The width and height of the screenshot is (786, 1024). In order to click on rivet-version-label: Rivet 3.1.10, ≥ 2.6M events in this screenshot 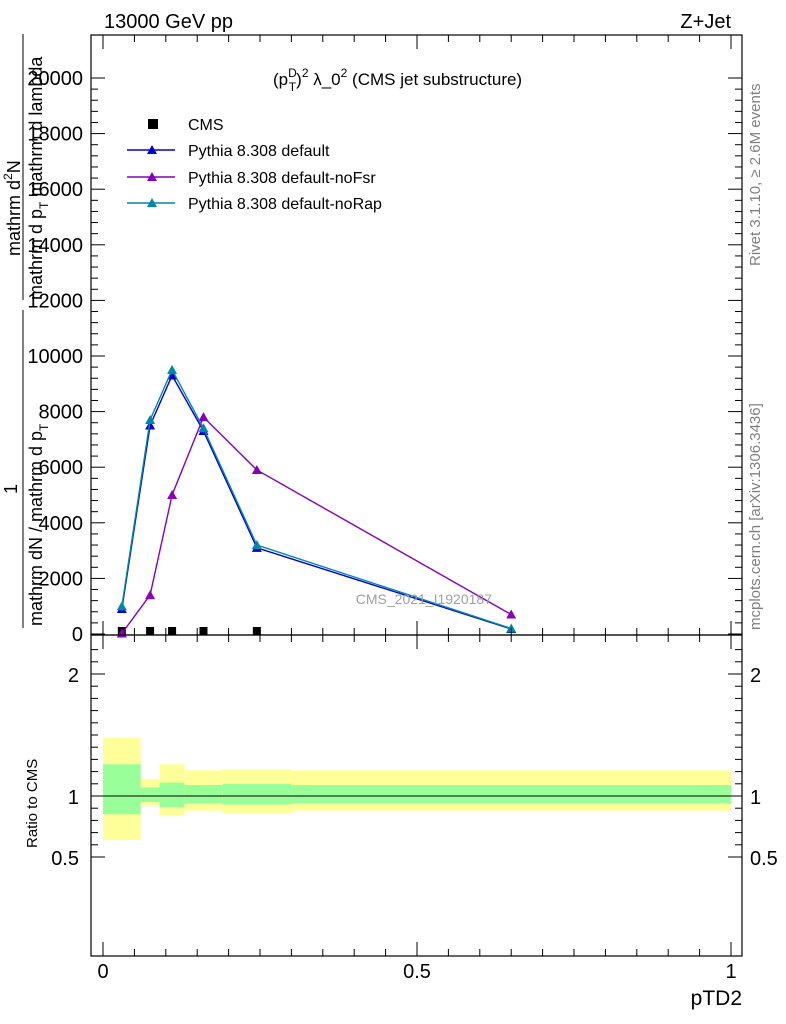, I will do `click(755, 175)`.